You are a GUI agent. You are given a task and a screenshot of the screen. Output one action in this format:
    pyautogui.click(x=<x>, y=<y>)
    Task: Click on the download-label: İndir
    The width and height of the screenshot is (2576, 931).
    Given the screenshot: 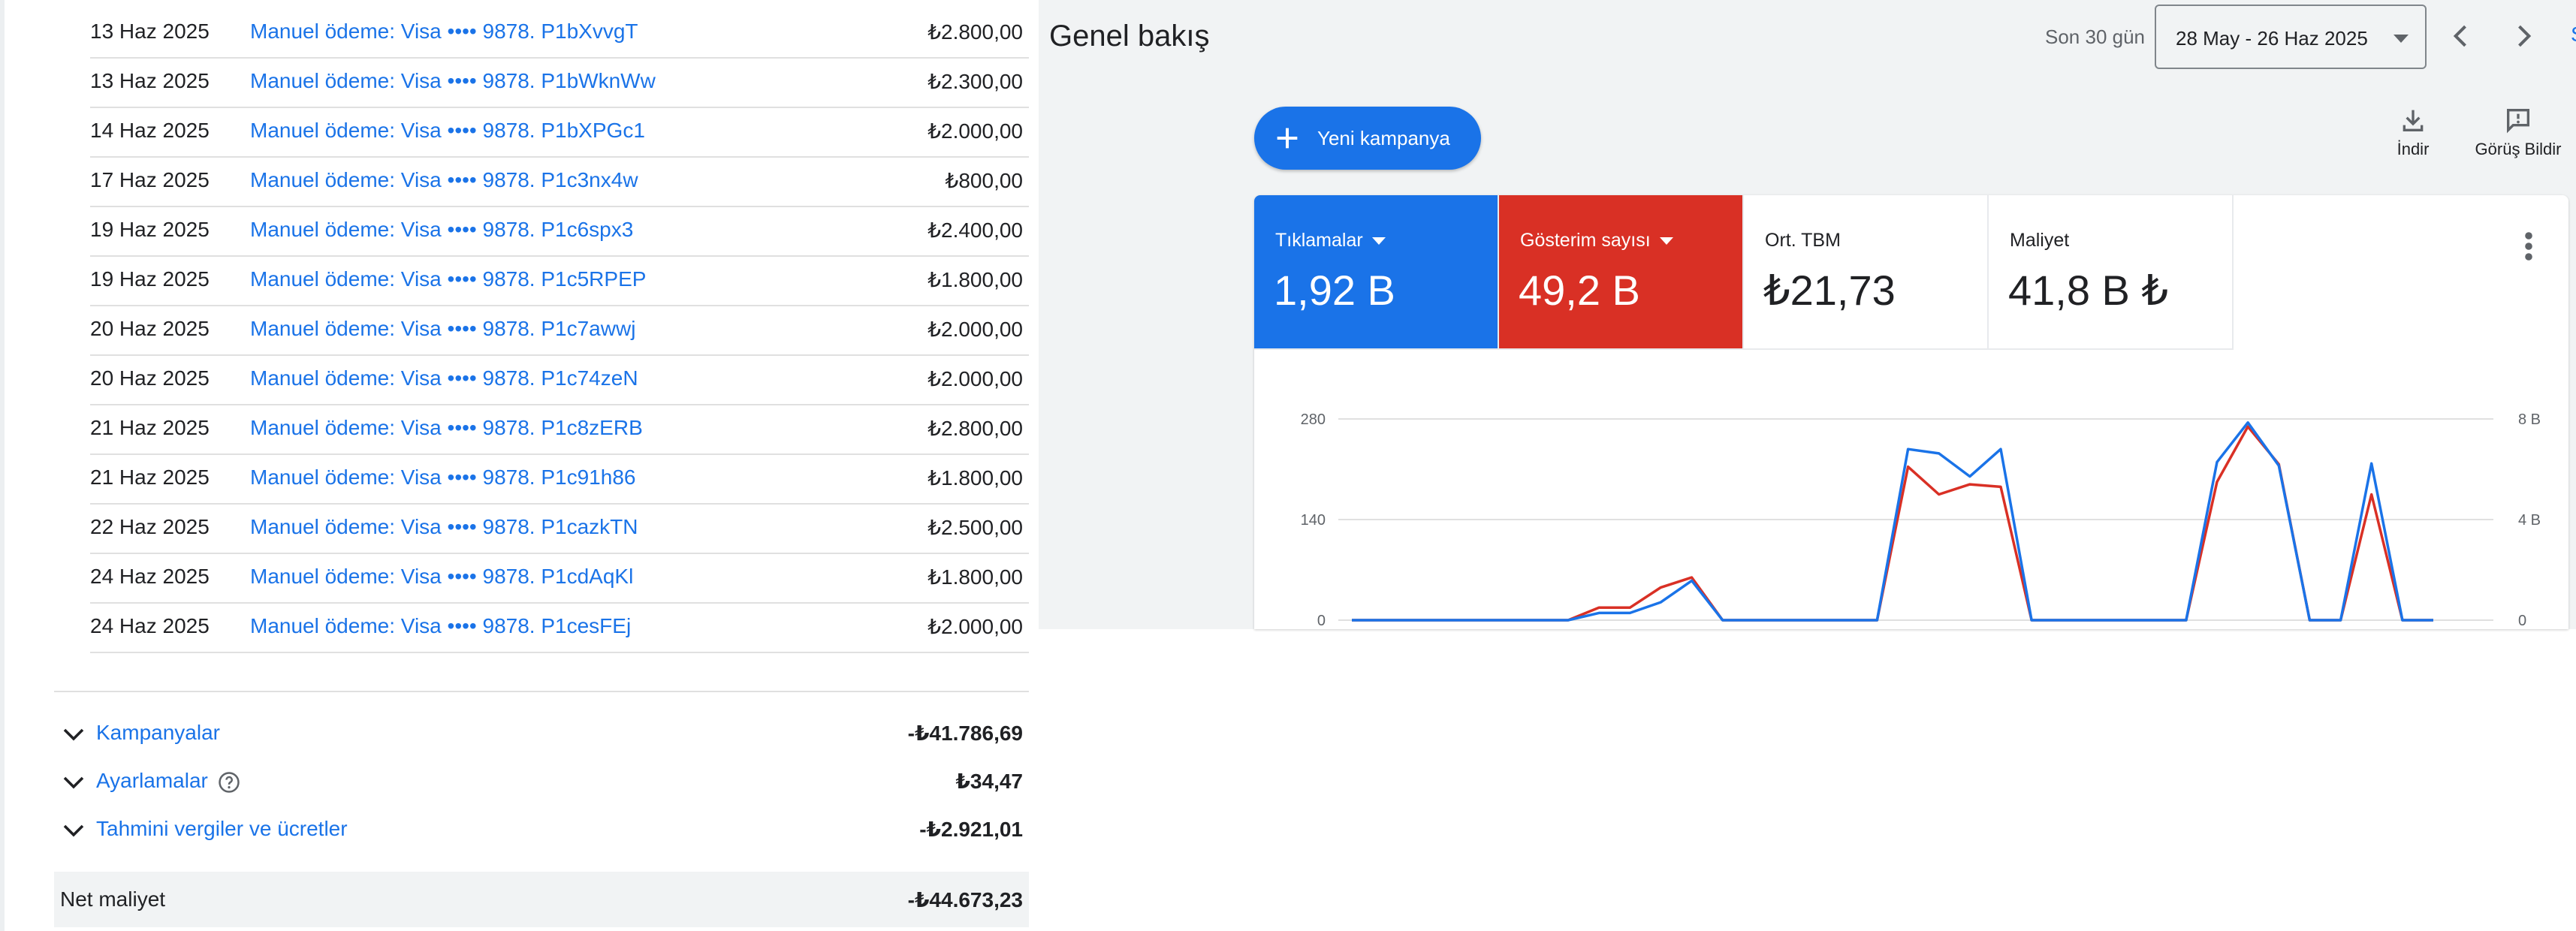 What is the action you would take?
    pyautogui.click(x=2413, y=149)
    